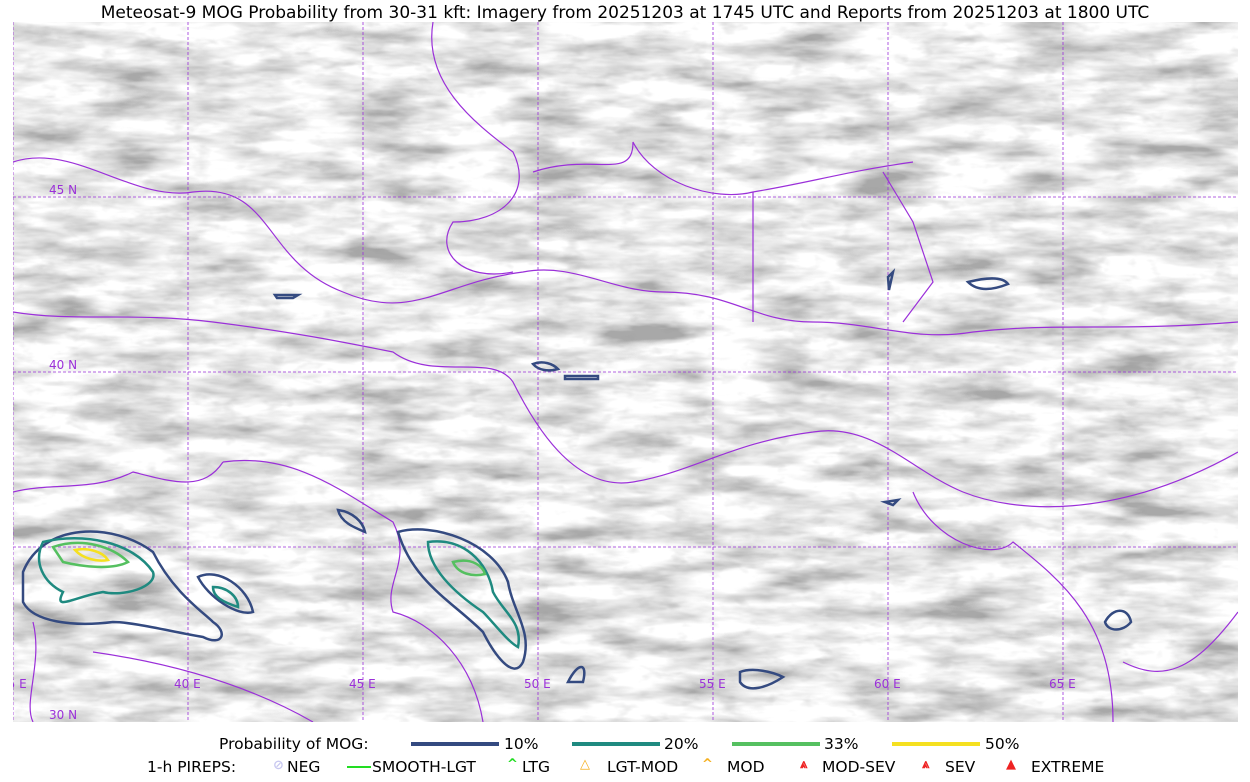 The height and width of the screenshot is (782, 1250). I want to click on lgt-mod-icon: △, so click(585, 764).